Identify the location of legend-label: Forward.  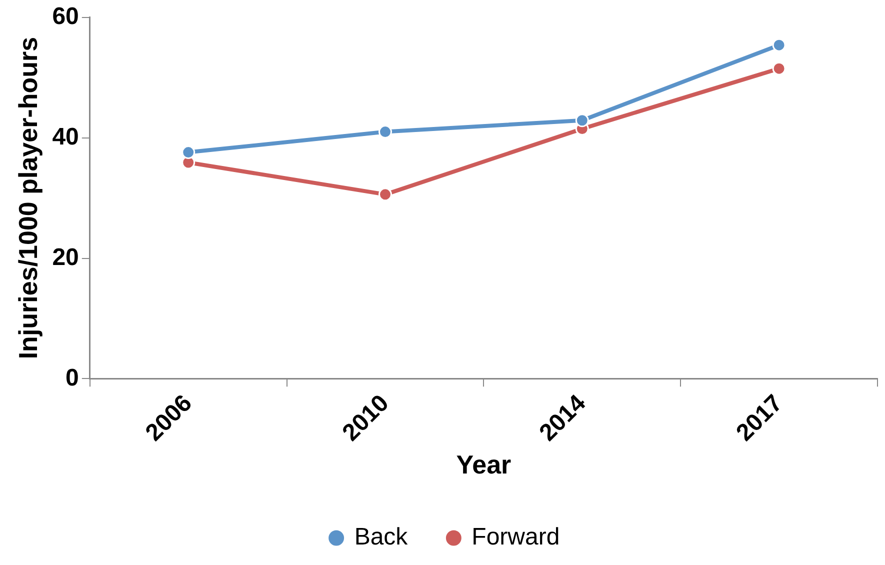
(516, 537).